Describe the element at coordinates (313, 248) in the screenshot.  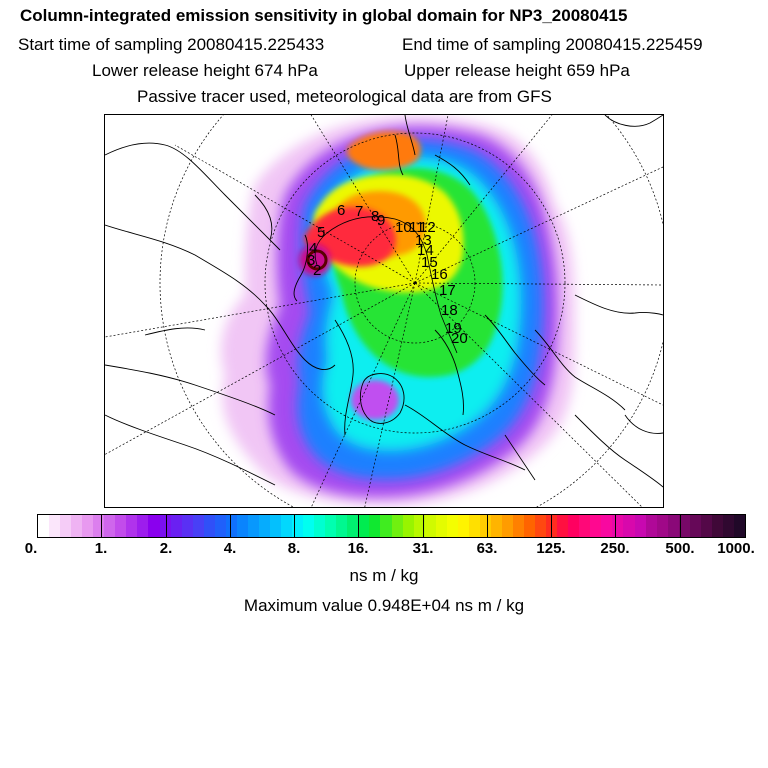
I see `trajectory-label: 4` at that location.